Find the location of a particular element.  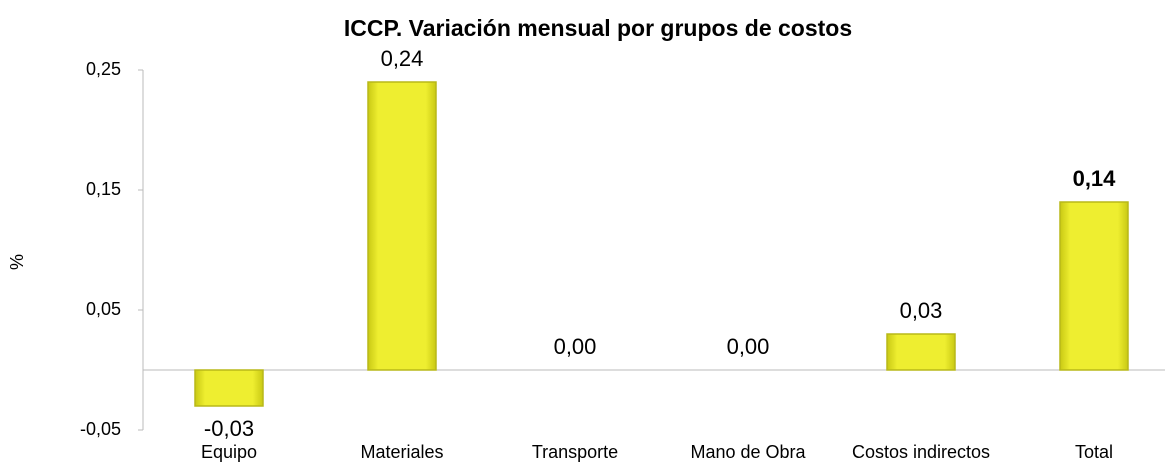

y-tick-label: 0,05 is located at coordinates (103, 309).